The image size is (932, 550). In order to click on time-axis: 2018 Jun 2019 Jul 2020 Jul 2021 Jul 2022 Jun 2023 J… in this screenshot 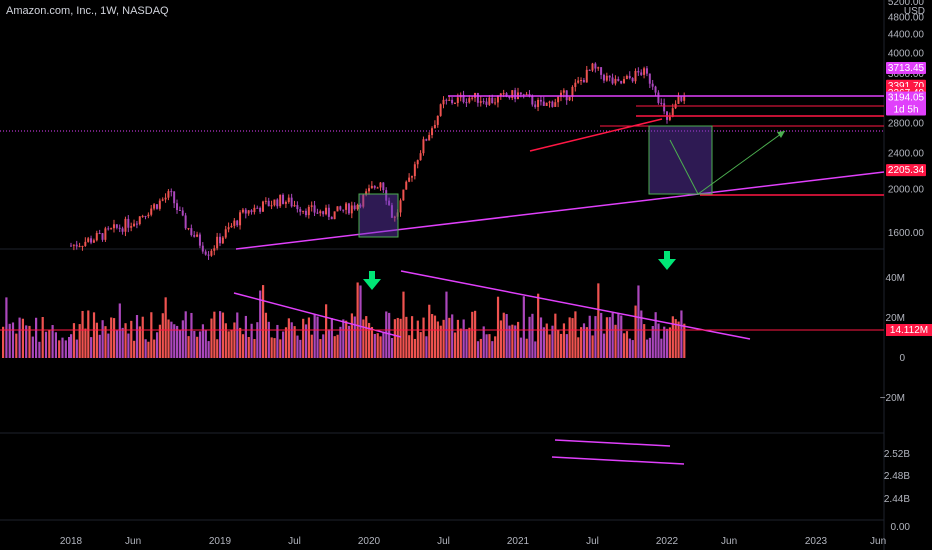, I will do `click(473, 541)`.